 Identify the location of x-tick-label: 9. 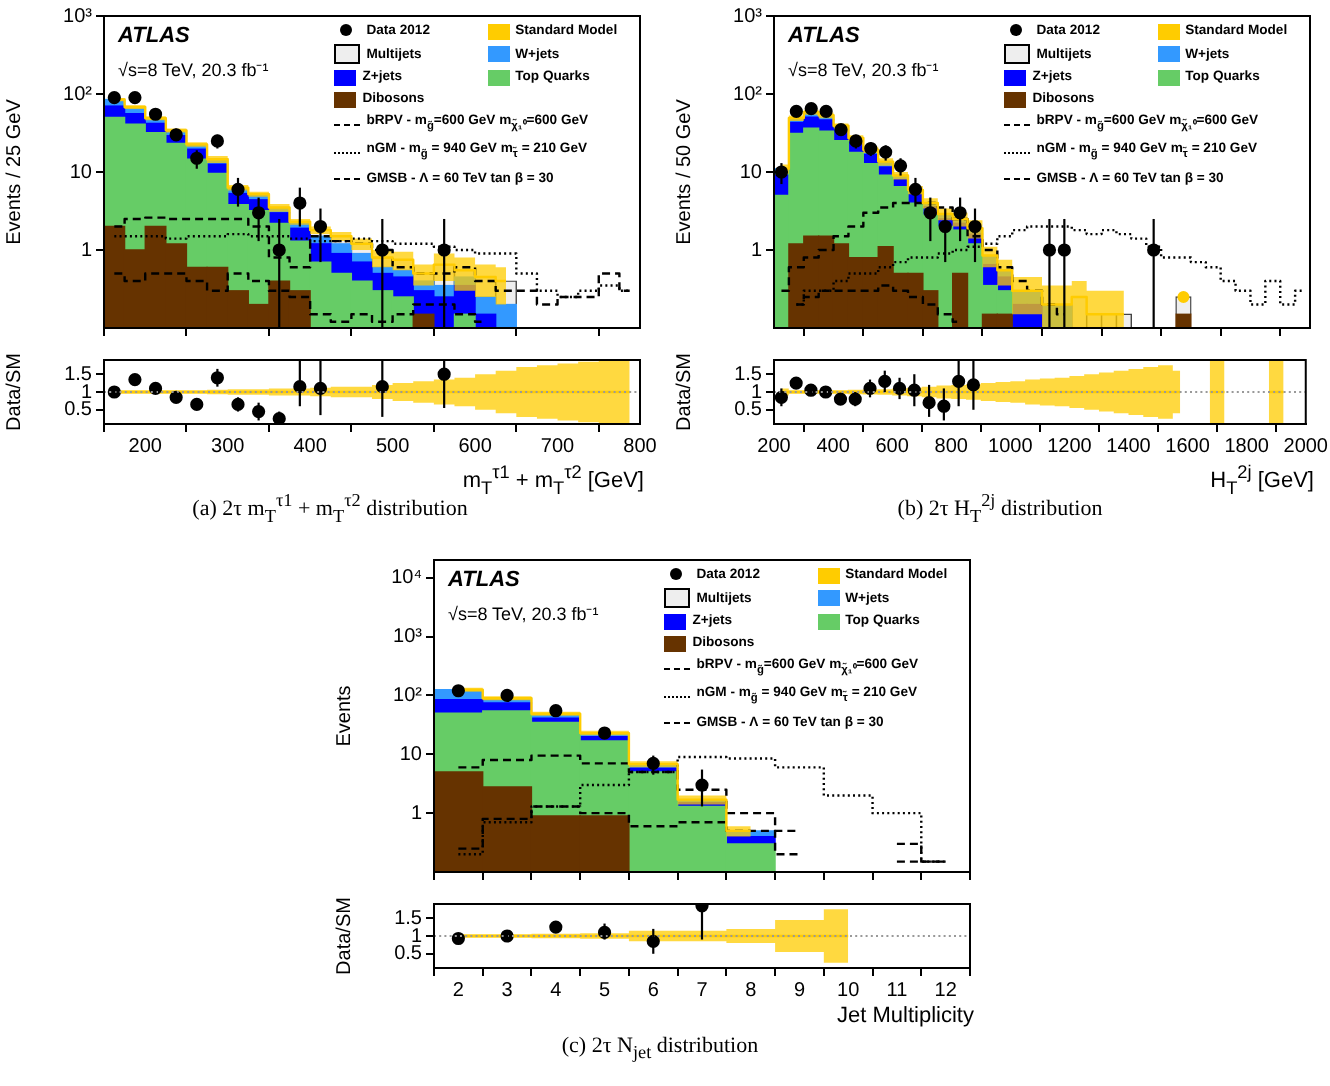
(799, 990).